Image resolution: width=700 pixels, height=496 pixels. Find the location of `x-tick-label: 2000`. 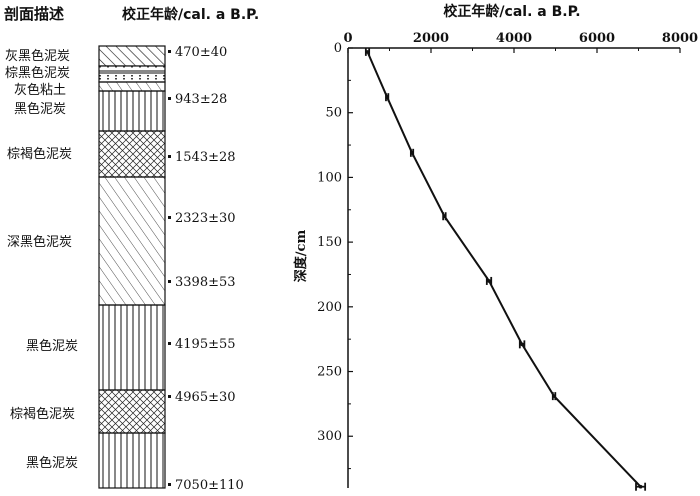

x-tick-label: 2000 is located at coordinates (431, 38).